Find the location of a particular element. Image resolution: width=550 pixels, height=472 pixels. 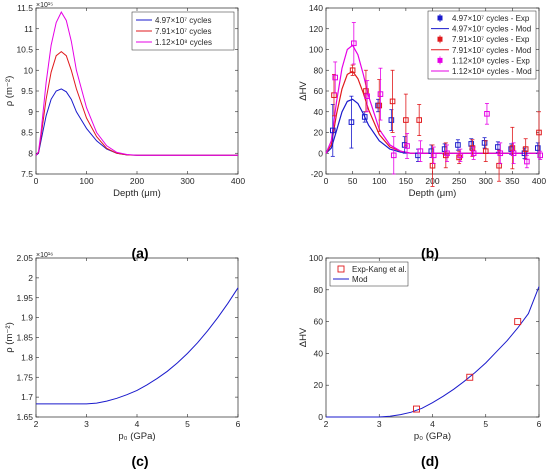

x-tick-label: 6 is located at coordinates (238, 424).